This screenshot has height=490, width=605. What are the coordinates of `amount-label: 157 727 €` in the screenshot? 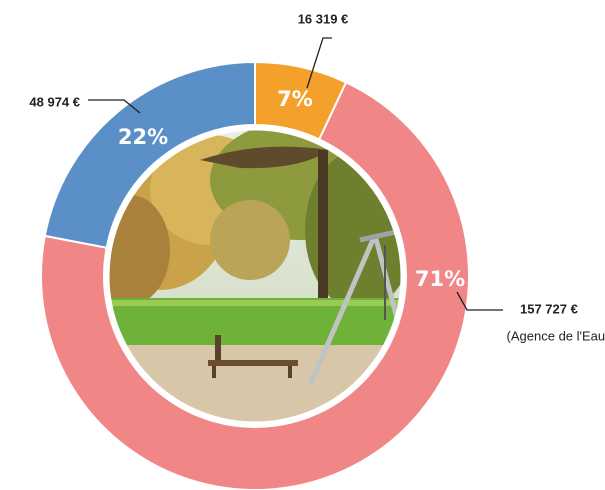 It's located at (549, 308).